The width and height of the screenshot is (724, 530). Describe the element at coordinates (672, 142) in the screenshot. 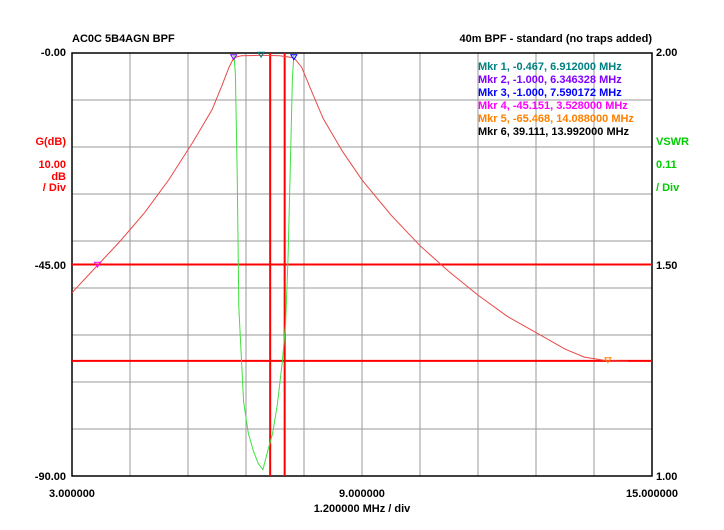

I see `right-axis-name: VSWR` at that location.